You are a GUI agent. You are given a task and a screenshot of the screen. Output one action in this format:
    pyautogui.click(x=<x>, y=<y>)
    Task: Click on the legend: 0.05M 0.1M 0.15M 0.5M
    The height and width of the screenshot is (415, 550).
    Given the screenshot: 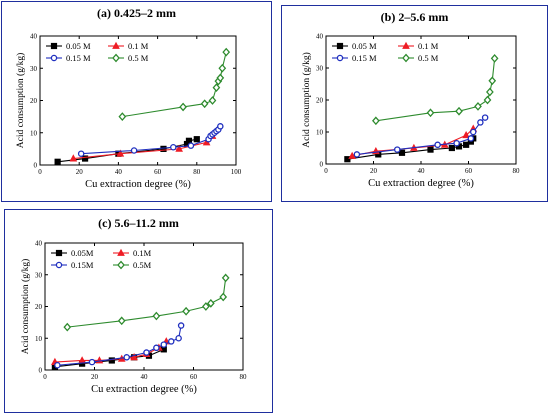 What is the action you would take?
    pyautogui.click(x=101, y=259)
    